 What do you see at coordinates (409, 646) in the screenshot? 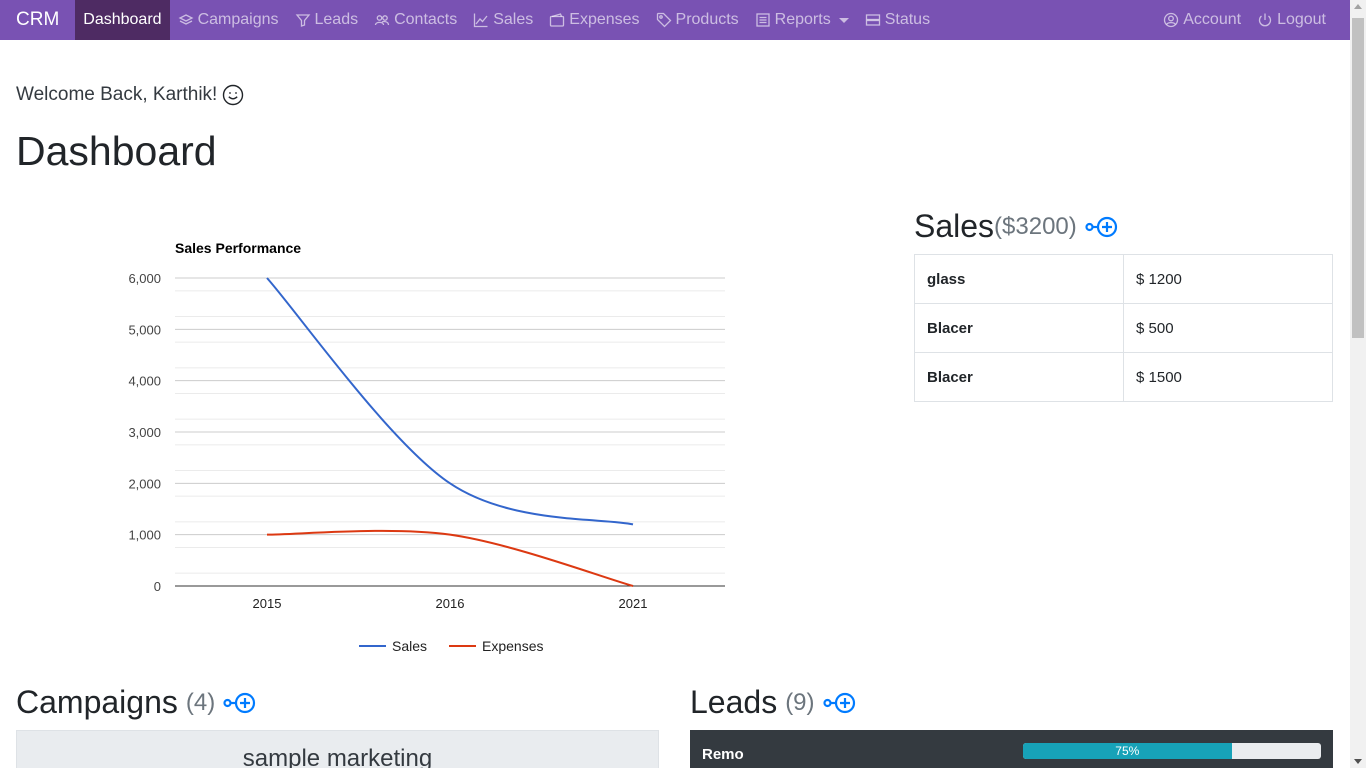
I see `legend-label: Sales` at bounding box center [409, 646].